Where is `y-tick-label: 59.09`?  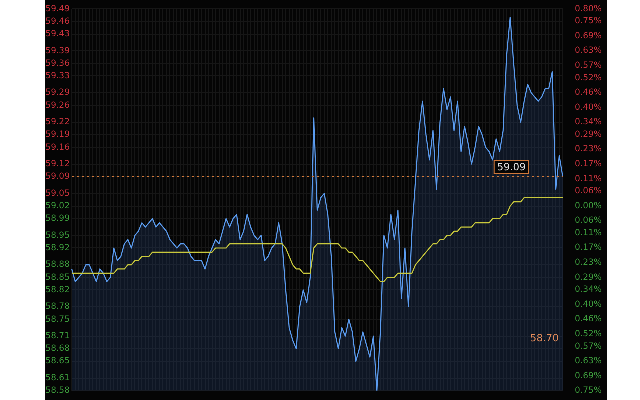
y-tick-label: 59.09 is located at coordinates (58, 177).